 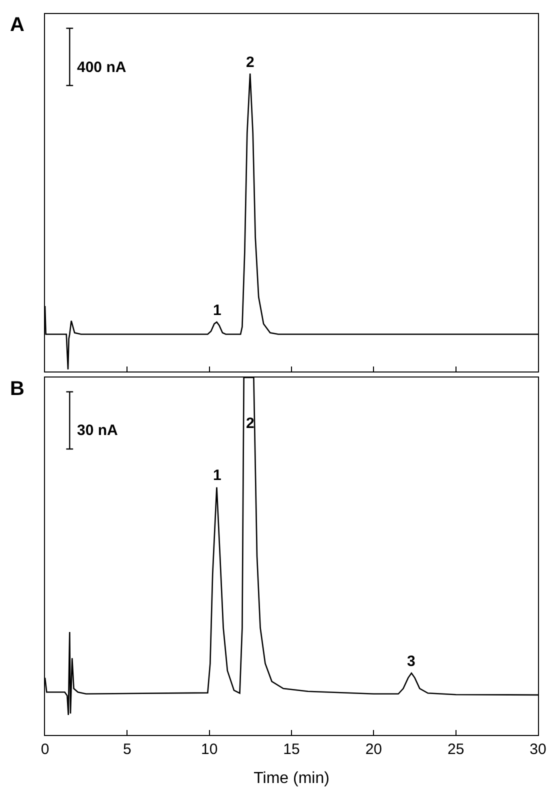 What do you see at coordinates (291, 749) in the screenshot?
I see `x-tick-label: 15` at bounding box center [291, 749].